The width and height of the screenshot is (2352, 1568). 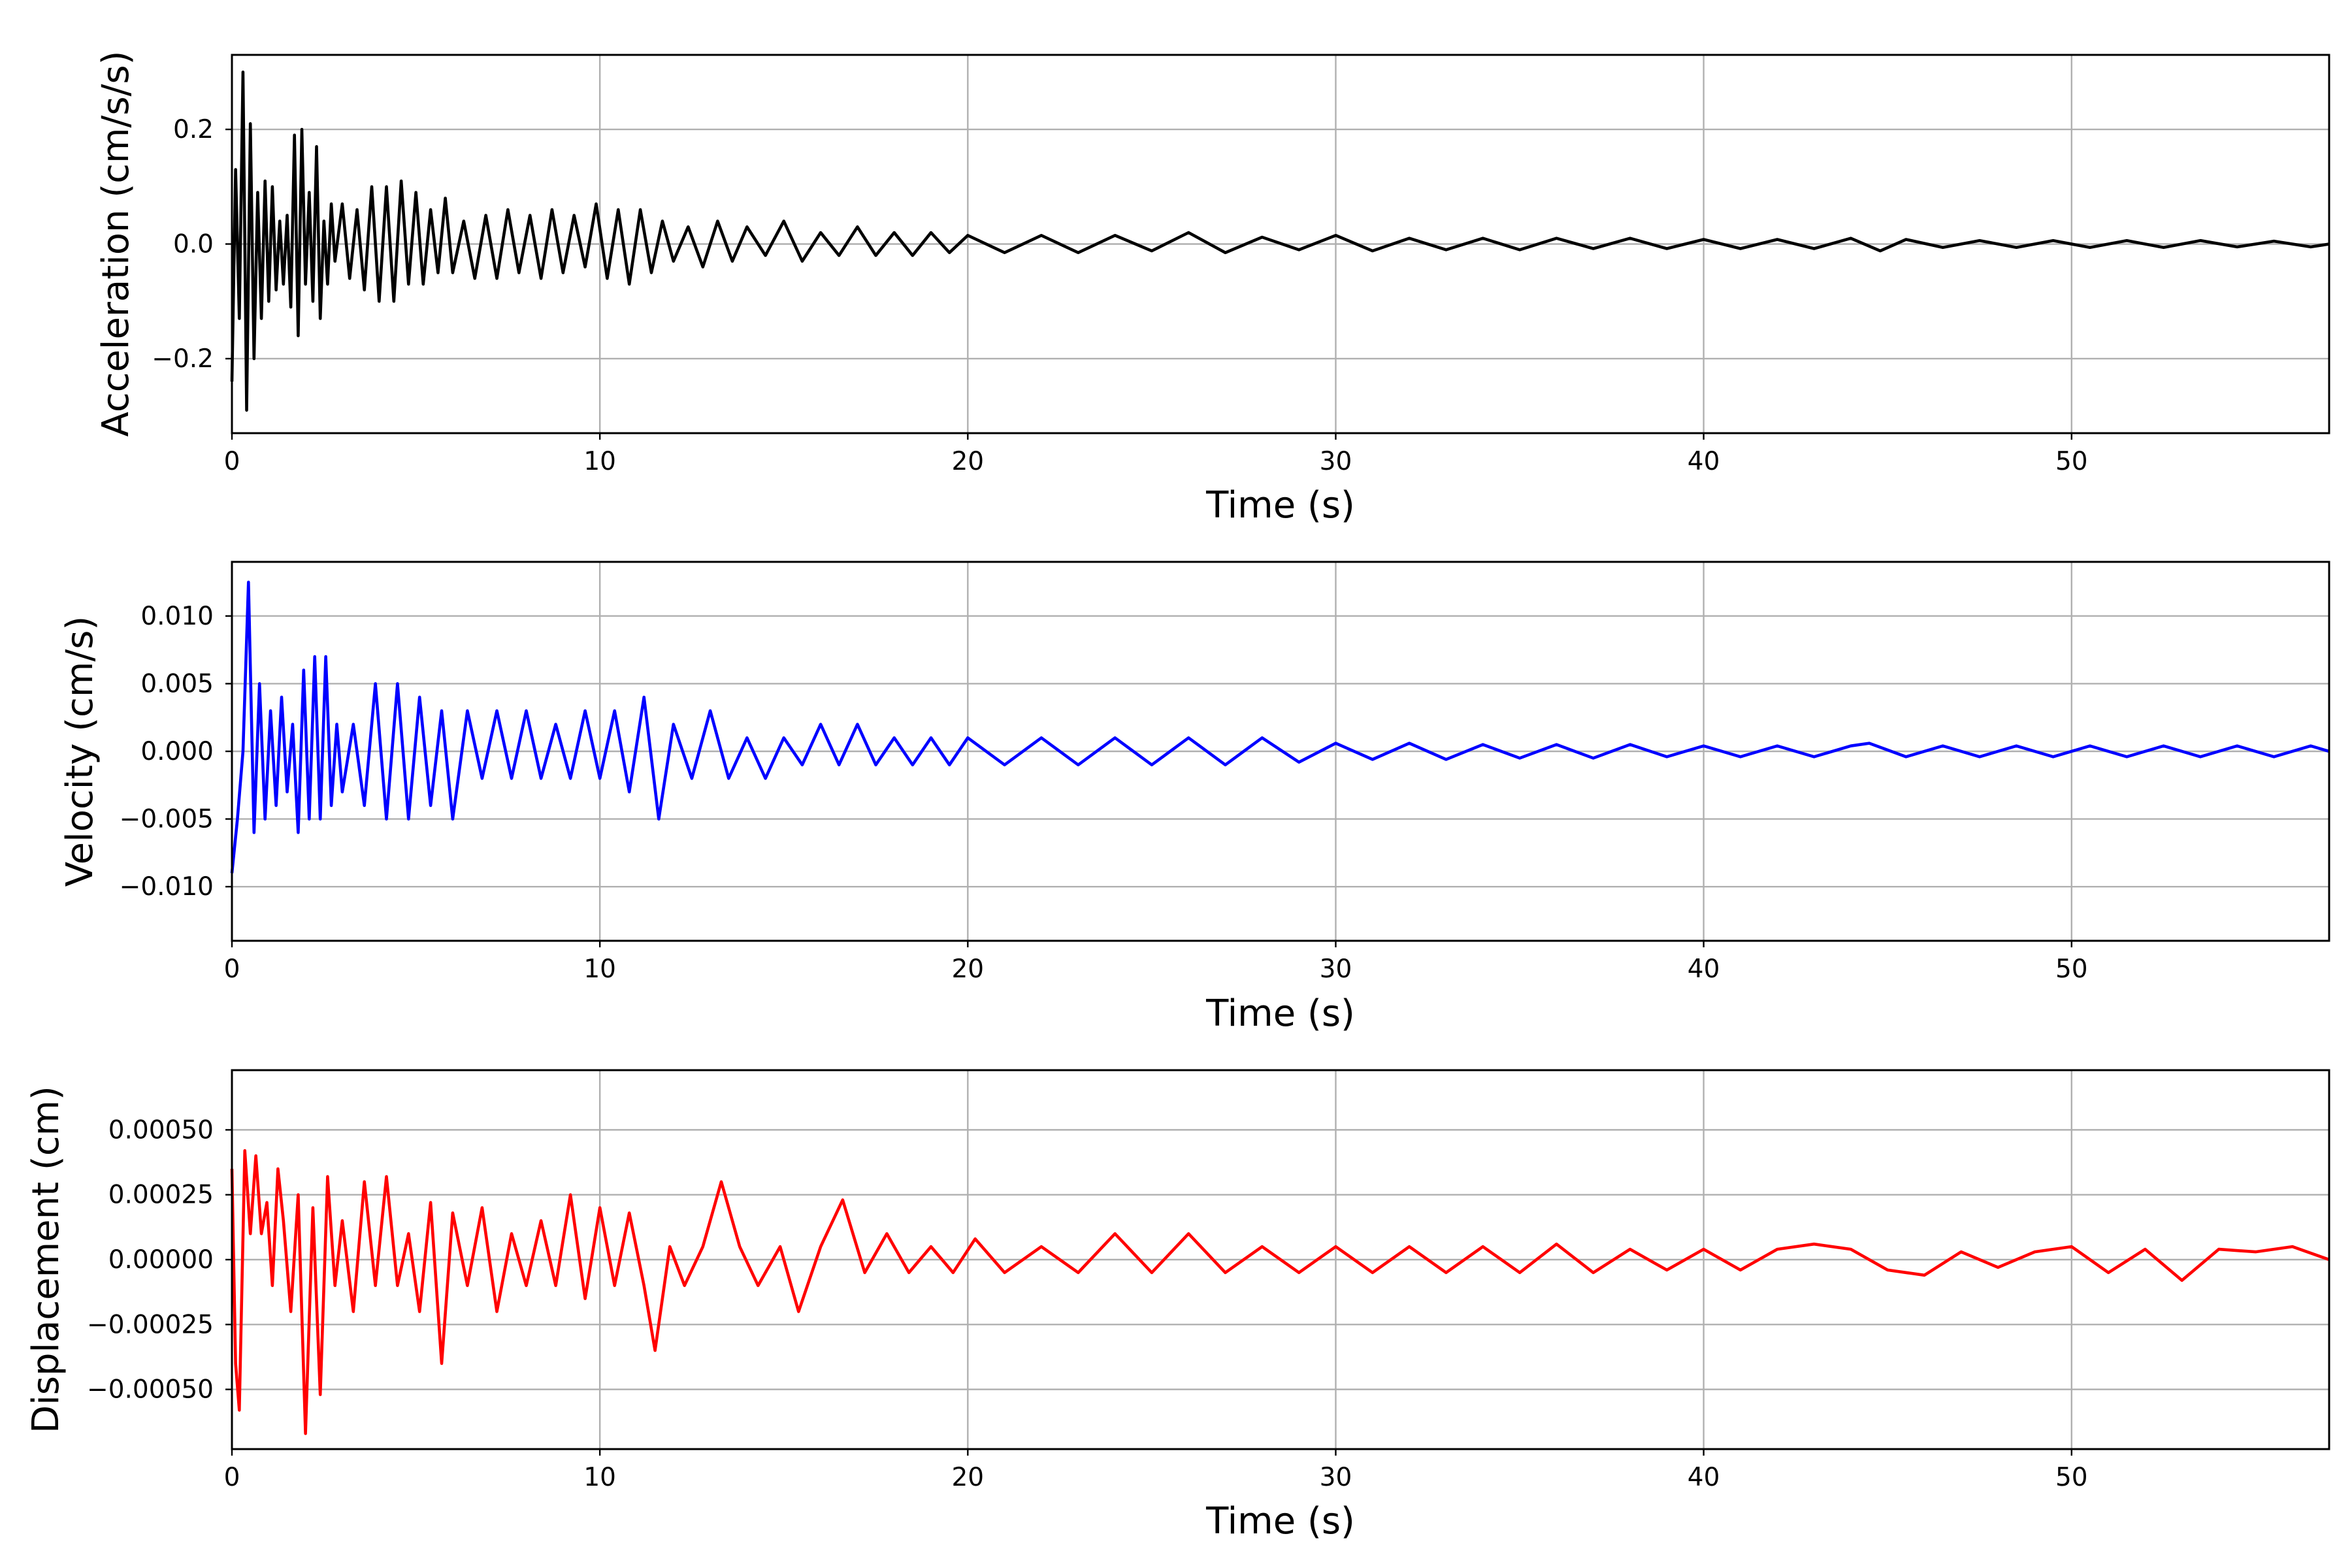 What do you see at coordinates (1704, 969) in the screenshot?
I see `velocity-x-tick-label: 40` at bounding box center [1704, 969].